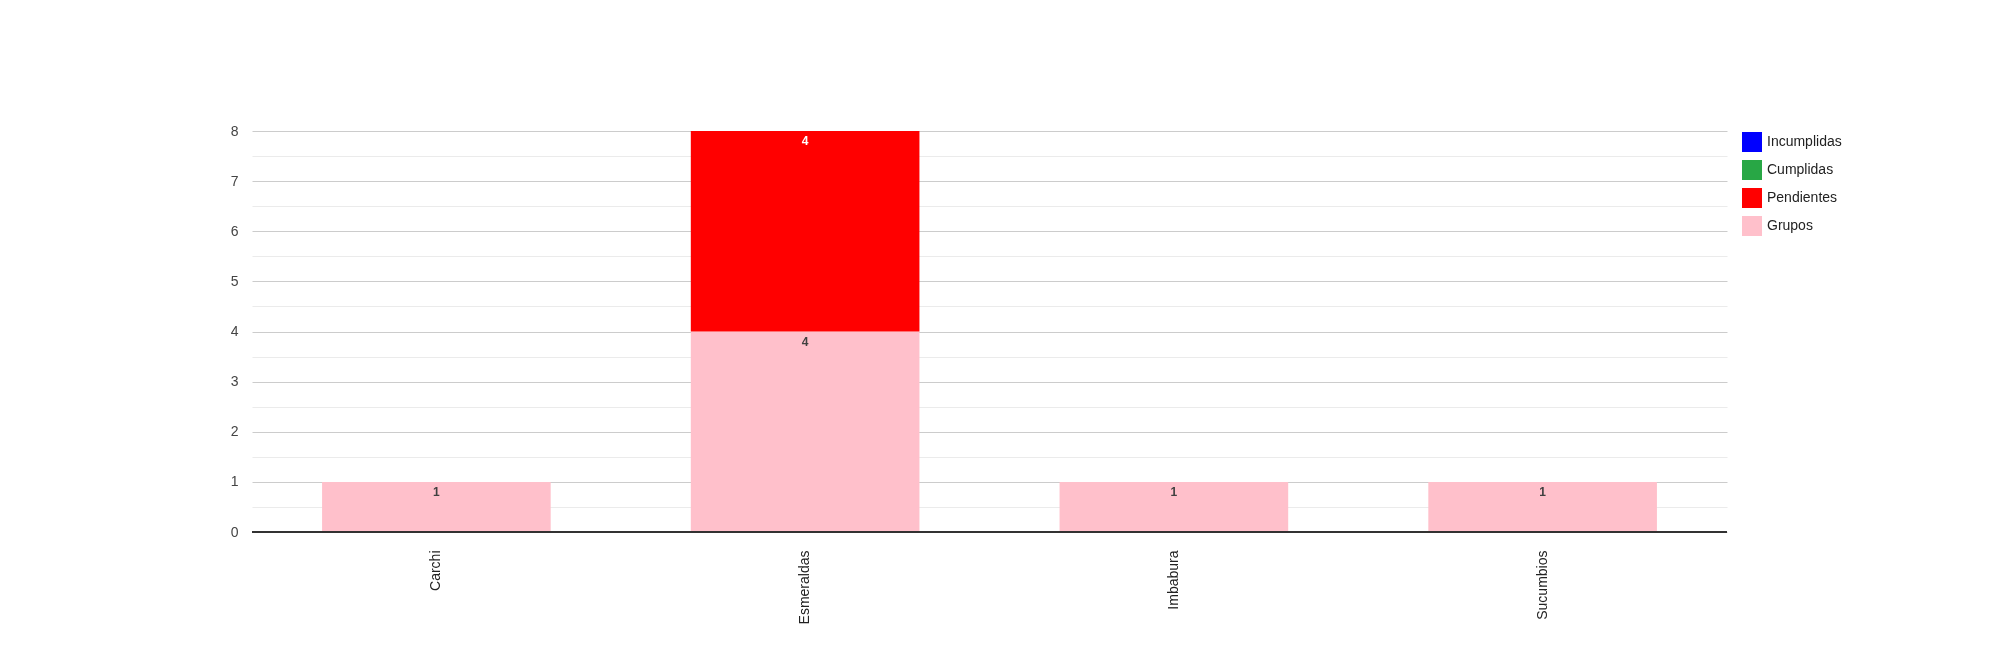  Describe the element at coordinates (234, 431) in the screenshot. I see `y-tick-label: 2` at that location.